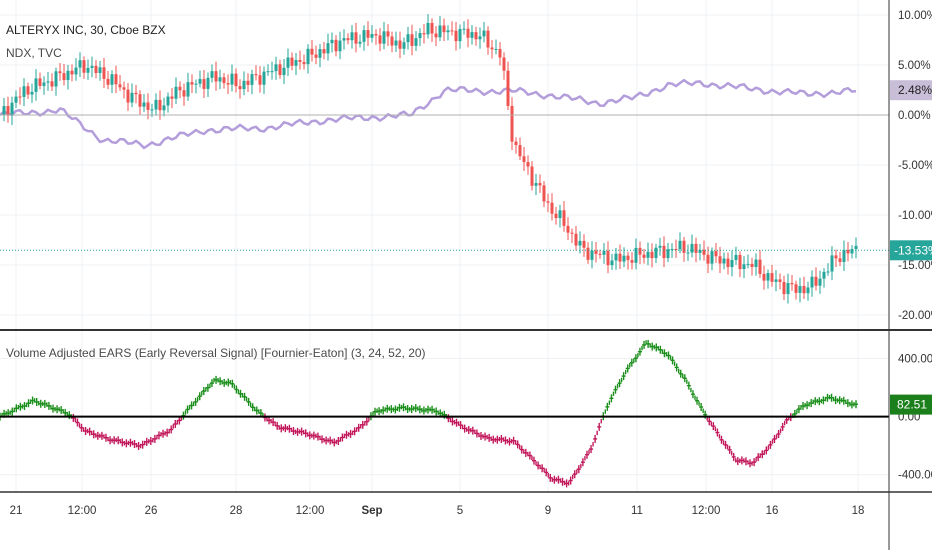 Image resolution: width=932 pixels, height=550 pixels. Describe the element at coordinates (913, 250) in the screenshot. I see `price-last-value: -13.53%` at that location.